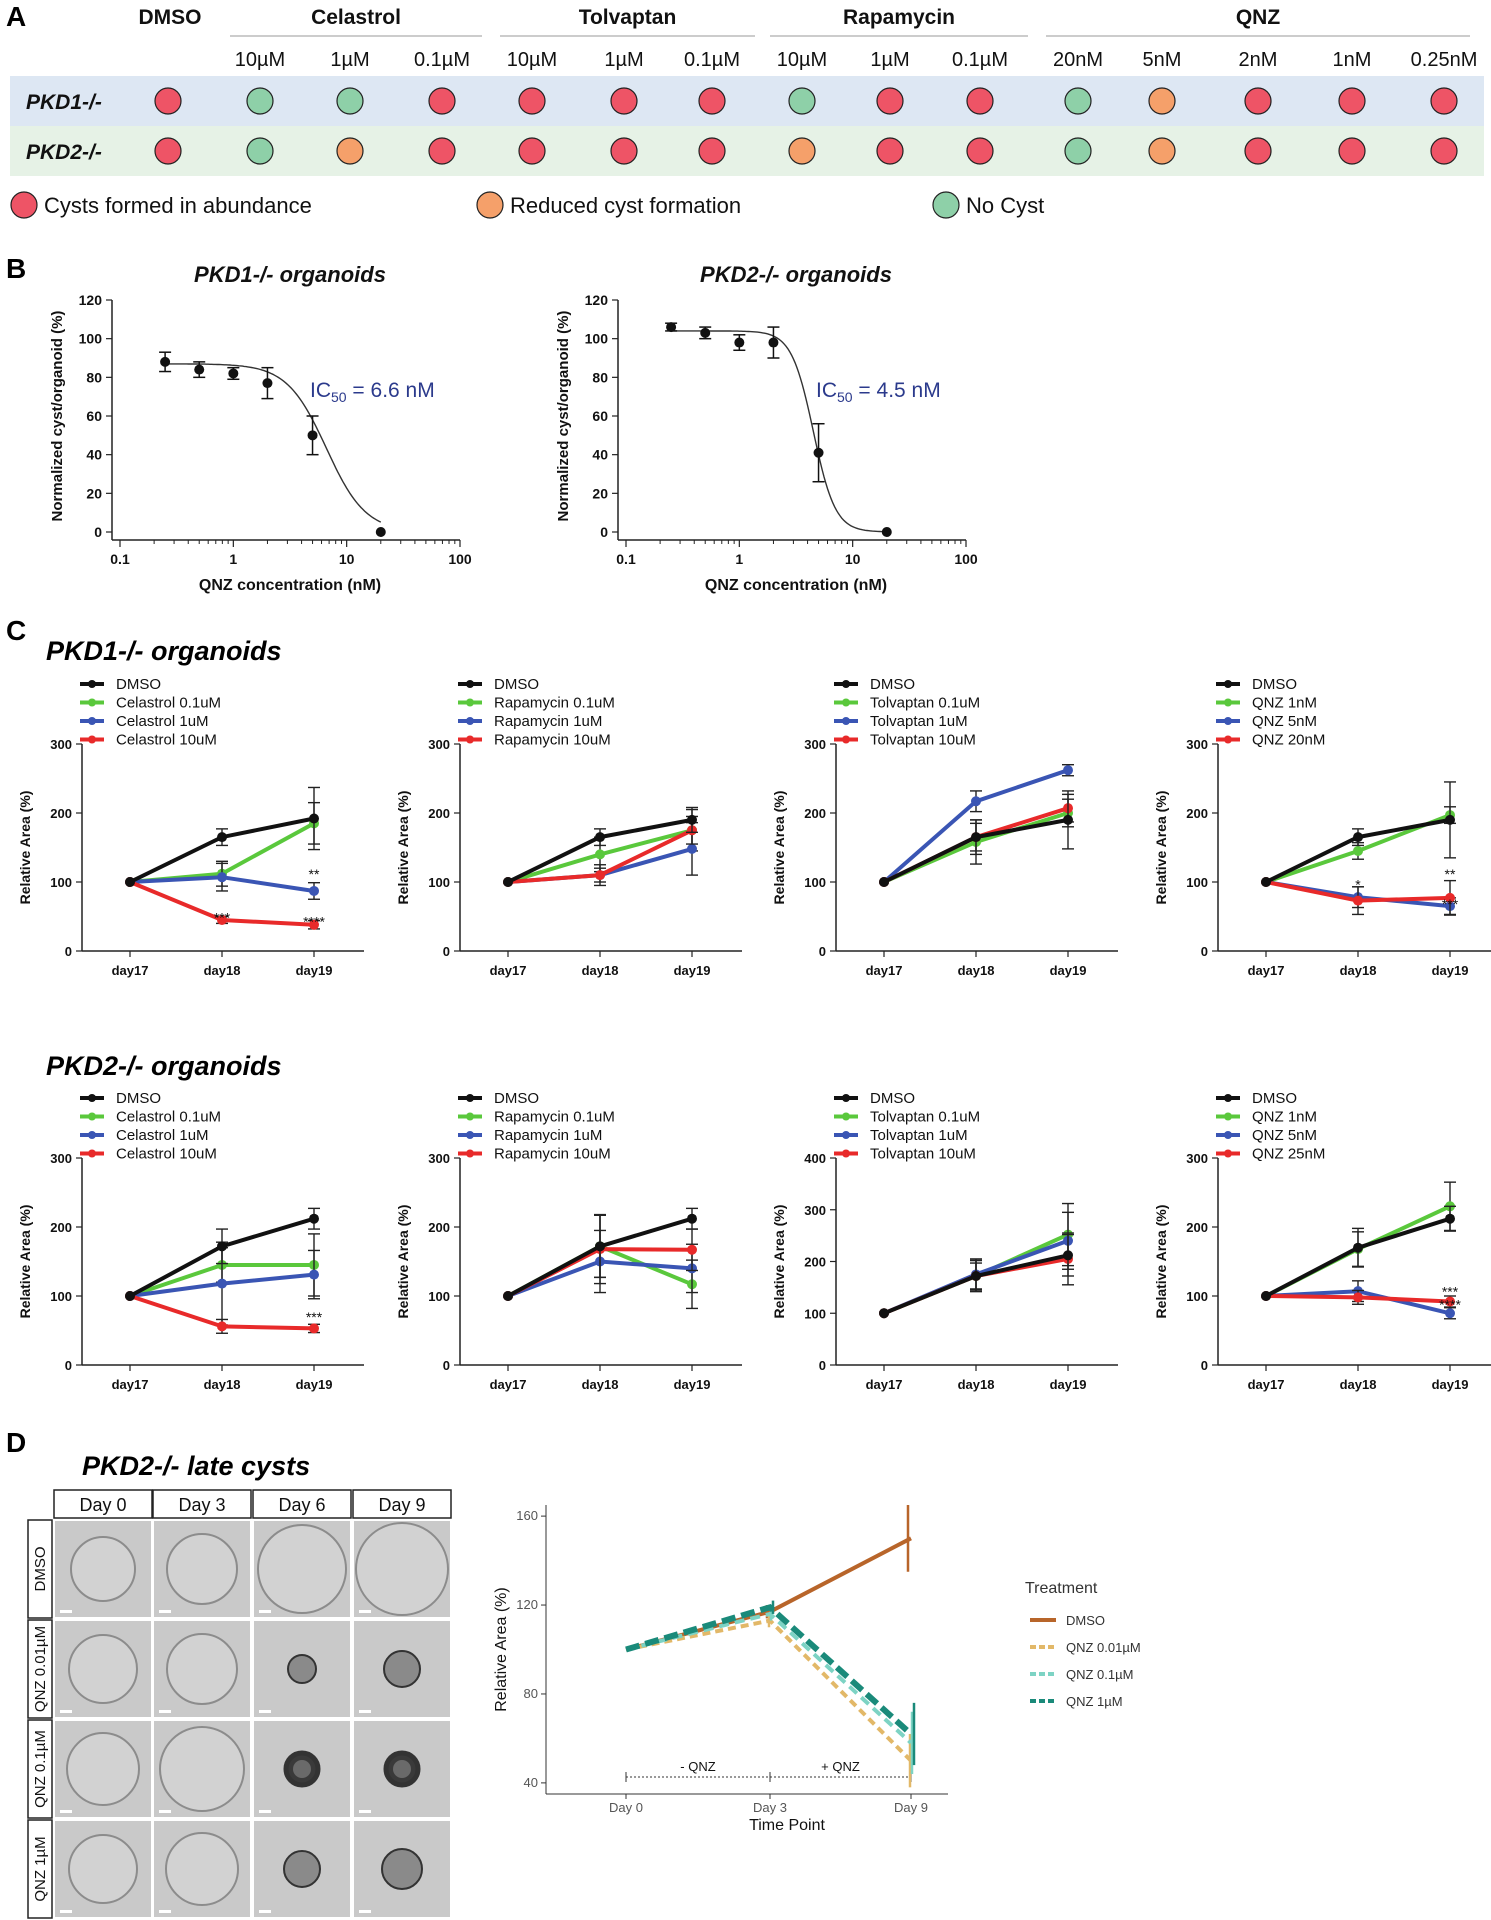 The image size is (1491, 1920). I want to click on x-tick-label: 100, so click(460, 559).